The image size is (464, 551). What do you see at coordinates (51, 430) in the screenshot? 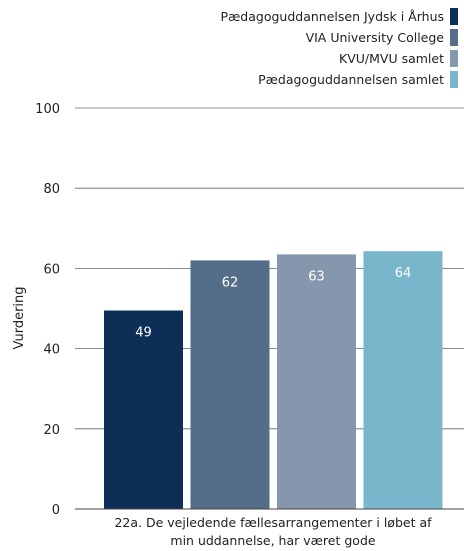
I see `y-tick-label: 20` at bounding box center [51, 430].